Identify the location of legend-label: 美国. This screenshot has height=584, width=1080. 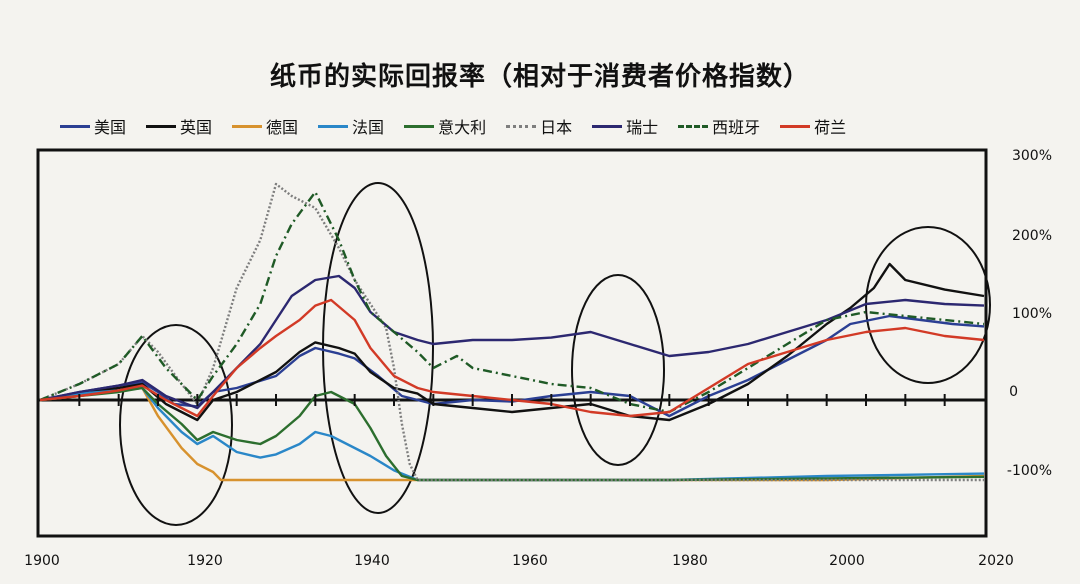
(110, 127).